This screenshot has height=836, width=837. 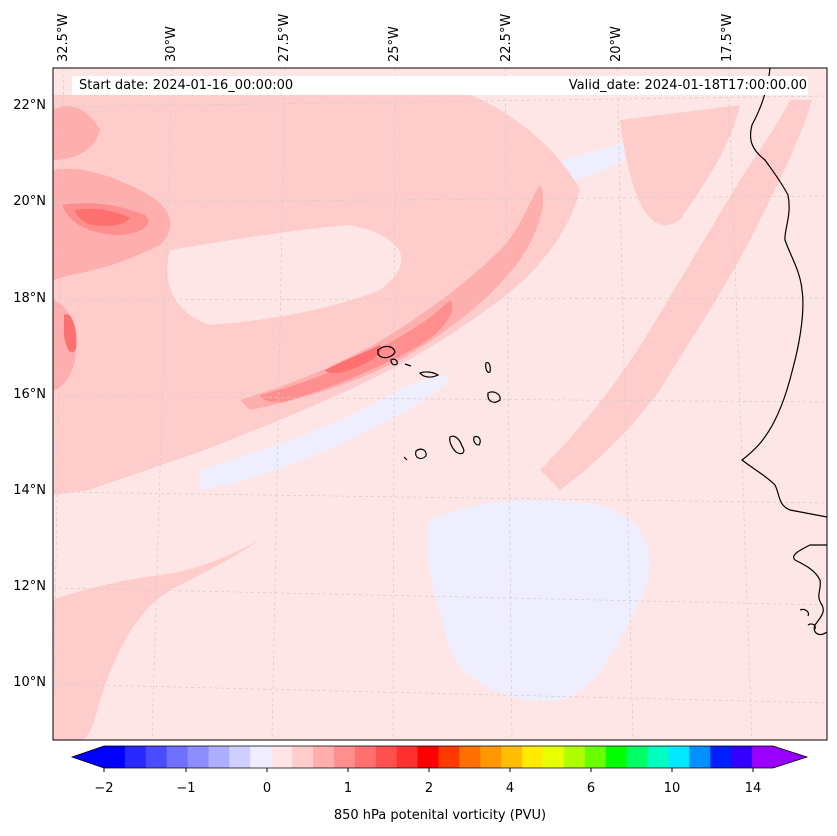 What do you see at coordinates (88, 757) in the screenshot?
I see `colorbar-extend-min` at bounding box center [88, 757].